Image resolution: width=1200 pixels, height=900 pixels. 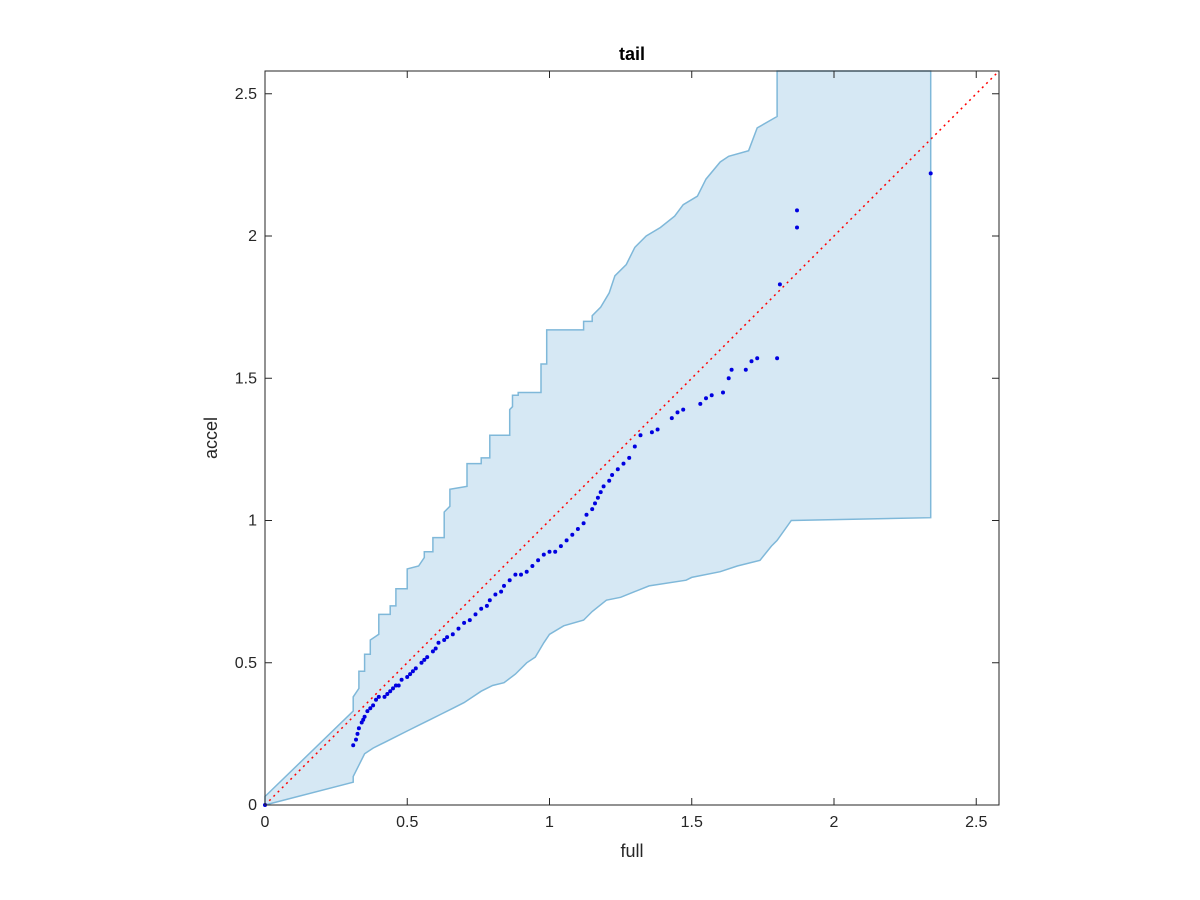 What do you see at coordinates (632, 54) in the screenshot?
I see `chart-title: tail` at bounding box center [632, 54].